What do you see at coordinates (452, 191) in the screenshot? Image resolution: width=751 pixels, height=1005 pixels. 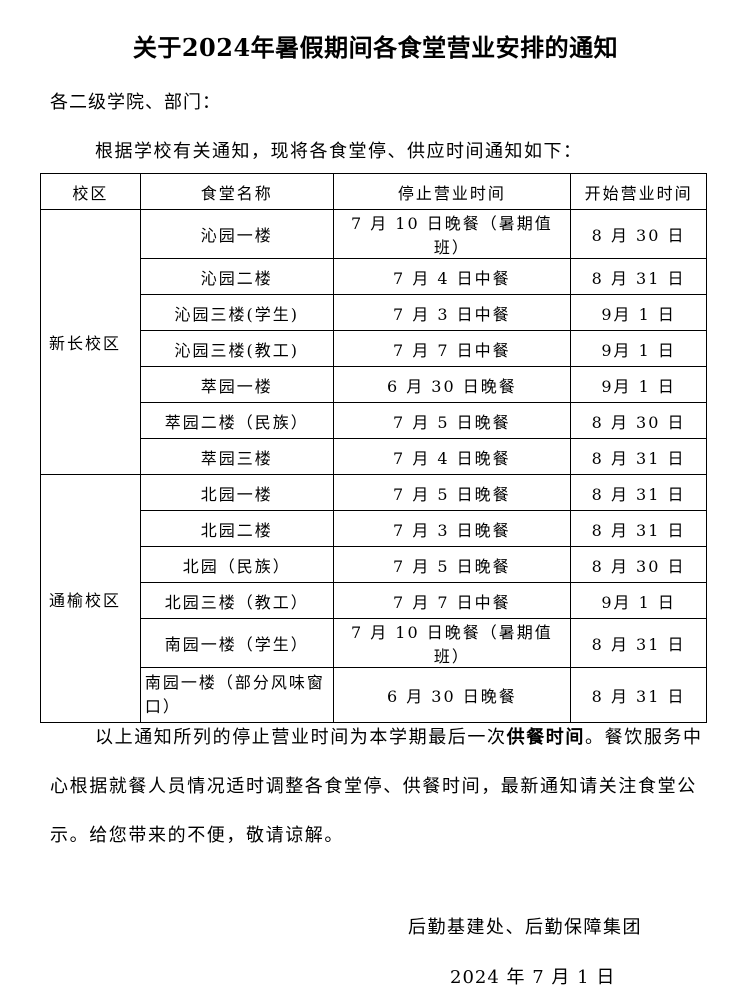 I see `column-header: 停止营业时间` at bounding box center [452, 191].